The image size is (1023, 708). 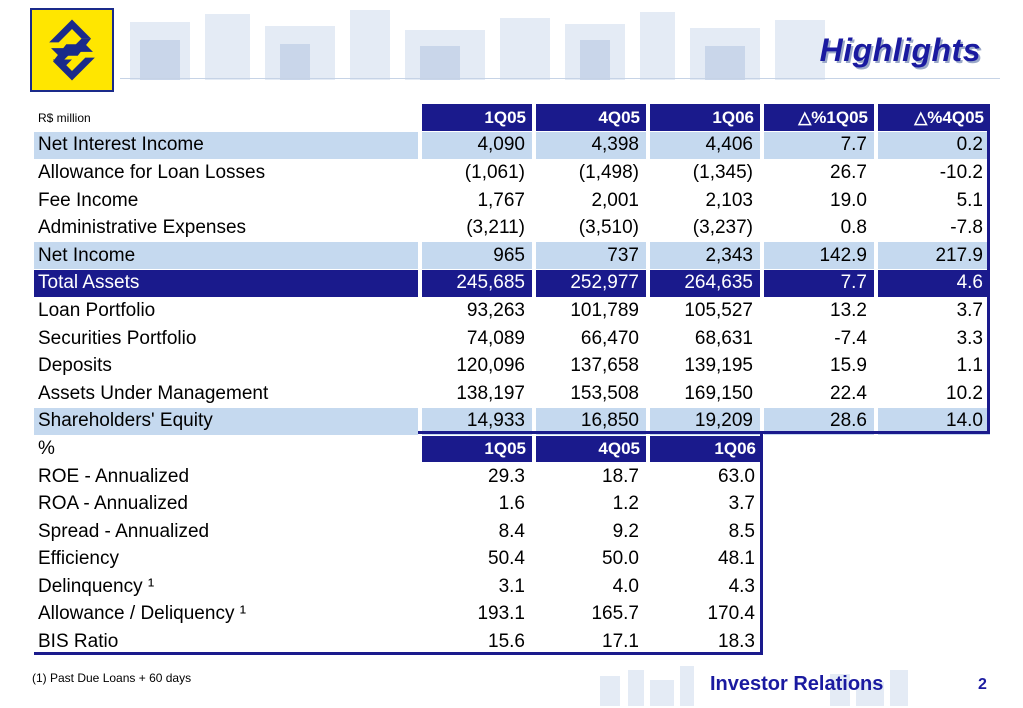 What do you see at coordinates (820, 311) in the screenshot?
I see `cell-value: 13.2` at bounding box center [820, 311].